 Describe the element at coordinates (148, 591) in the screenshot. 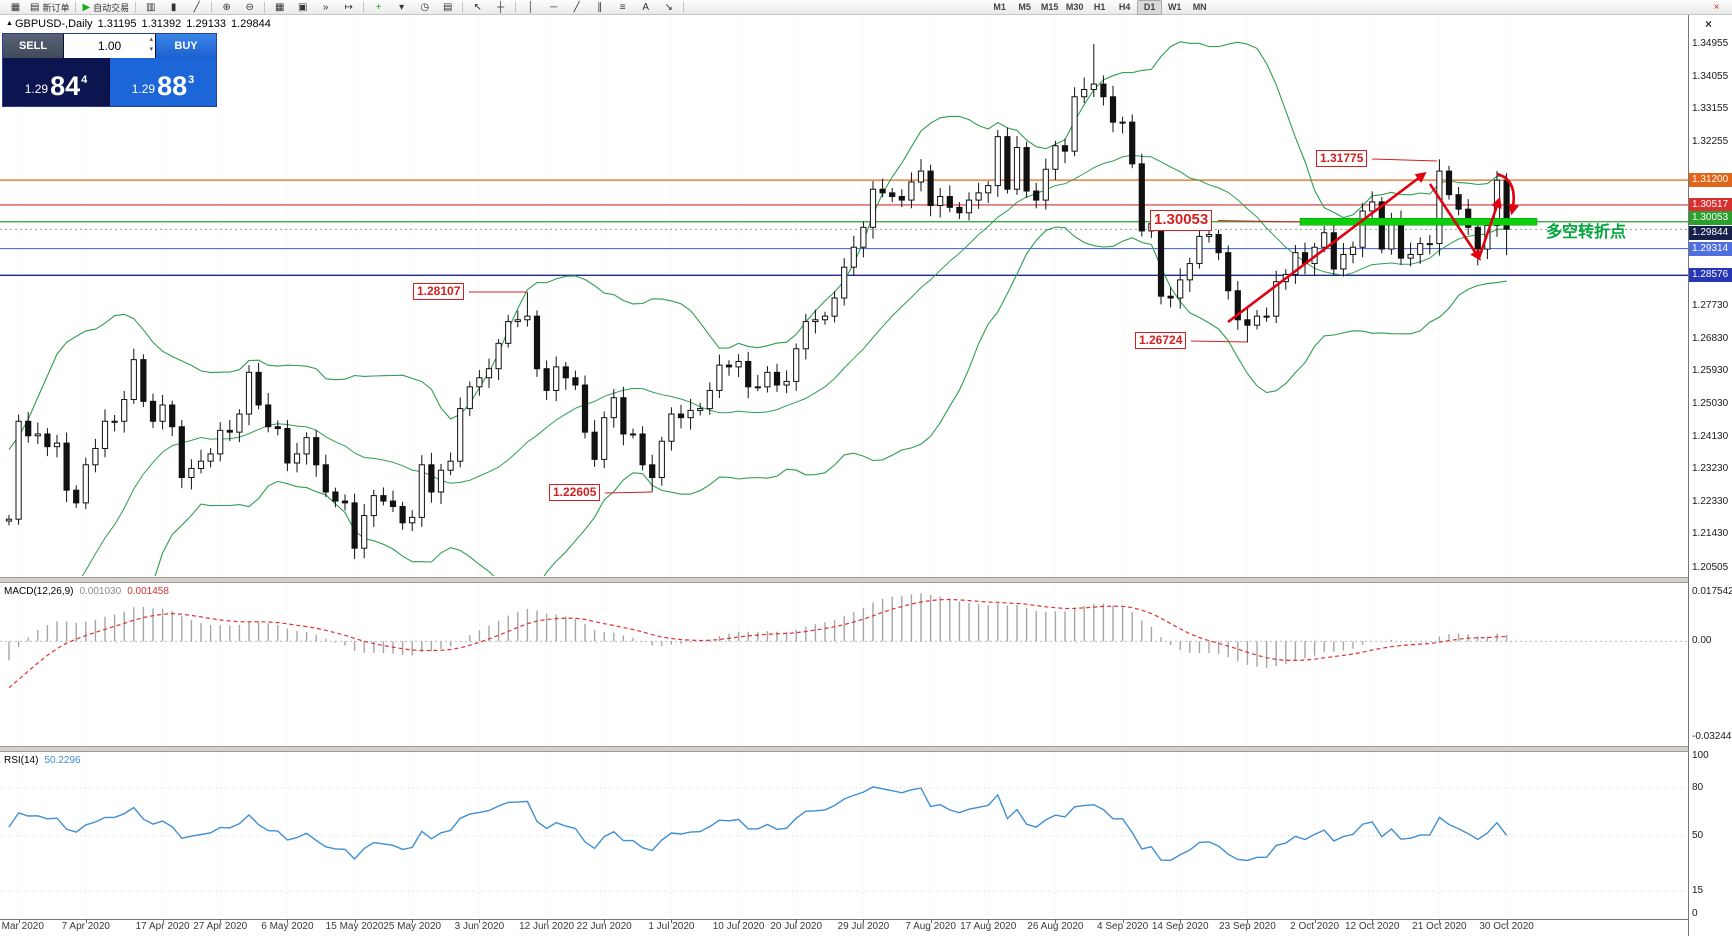

I see `macd-signal-value: 0.001458` at that location.